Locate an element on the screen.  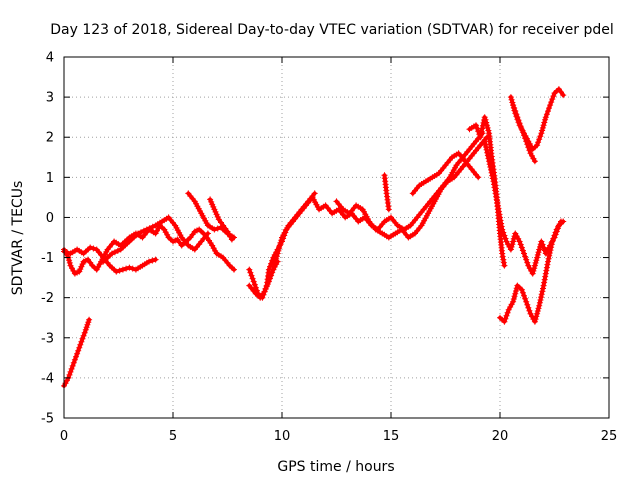
y-tick-label: -1 is located at coordinates (47, 258).